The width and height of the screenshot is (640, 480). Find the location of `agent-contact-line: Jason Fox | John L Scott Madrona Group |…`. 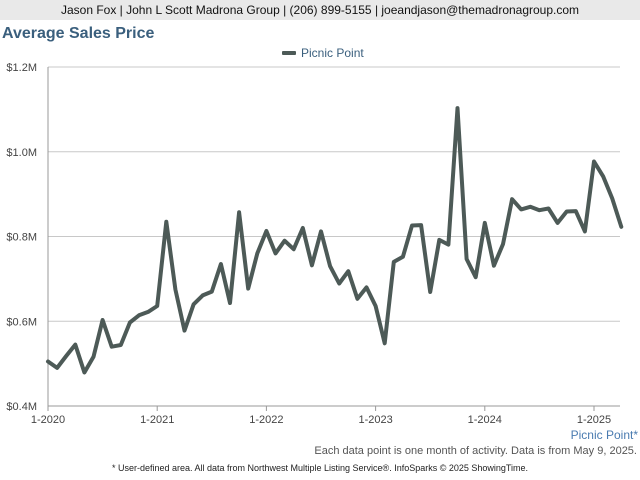

agent-contact-line: Jason Fox | John L Scott Madrona Group |… is located at coordinates (320, 10).